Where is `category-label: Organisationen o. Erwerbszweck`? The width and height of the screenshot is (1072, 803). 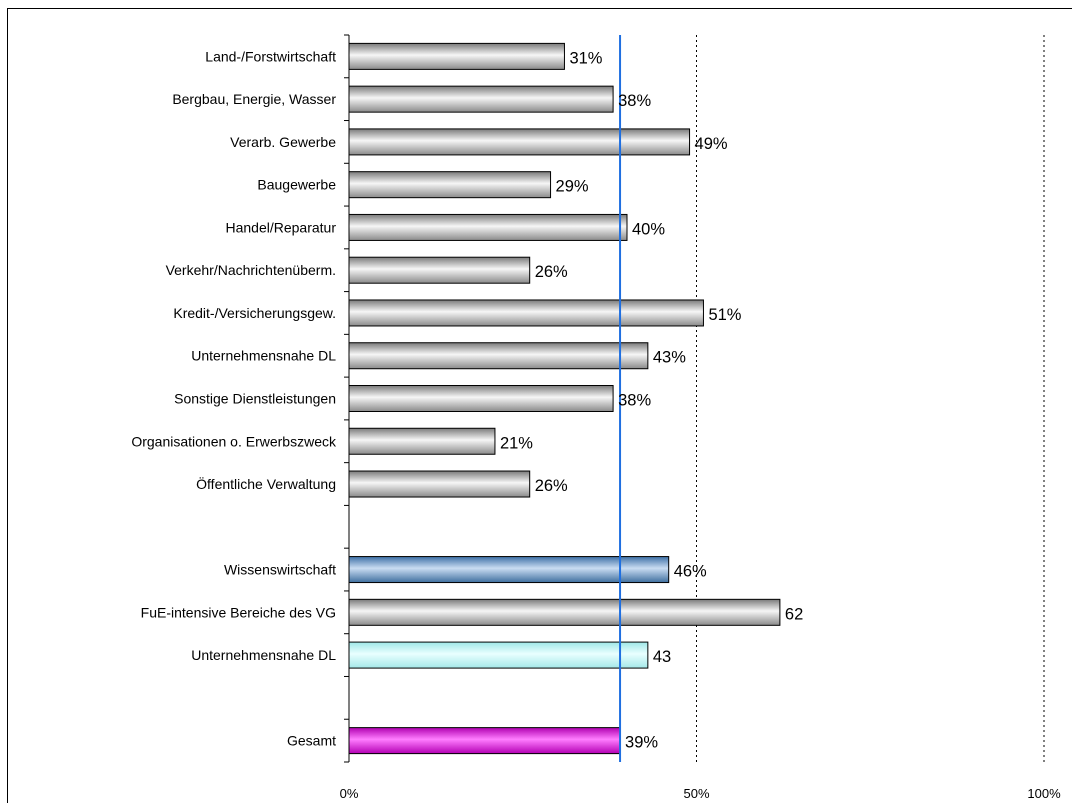 category-label: Organisationen o. Erwerbszweck is located at coordinates (234, 441).